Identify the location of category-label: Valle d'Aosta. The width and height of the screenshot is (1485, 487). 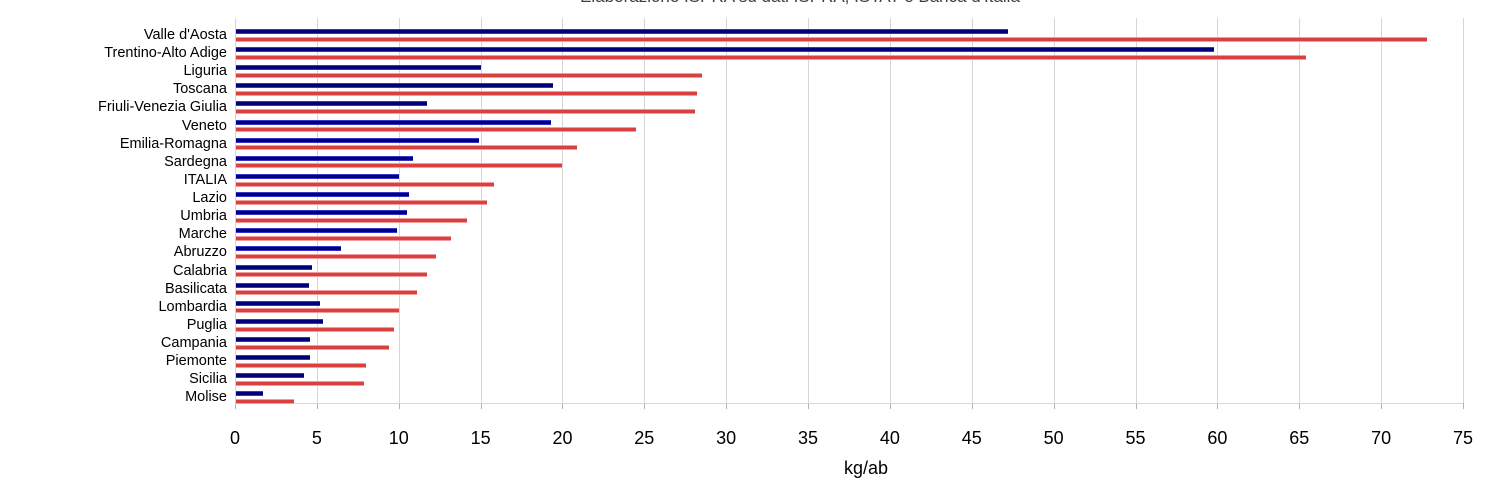
(185, 35).